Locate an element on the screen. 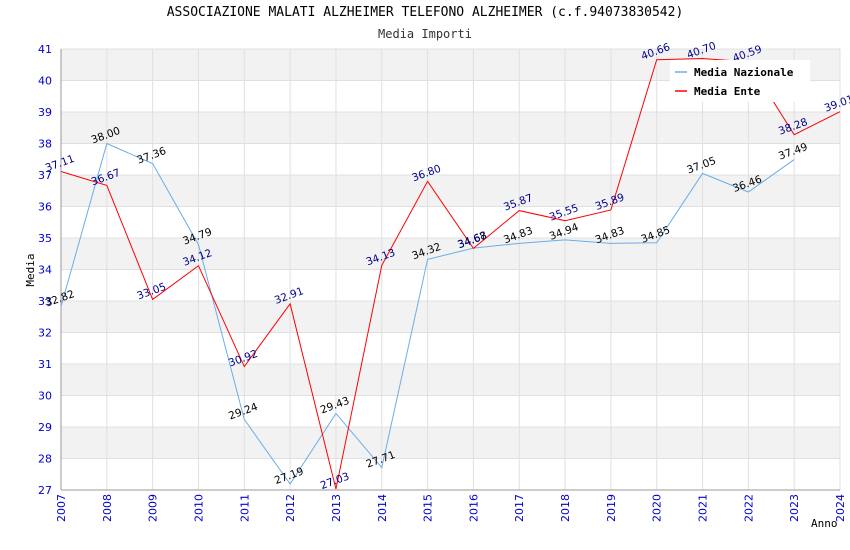 This screenshot has width=850, height=550. y-tick-label: 27 is located at coordinates (45, 490).